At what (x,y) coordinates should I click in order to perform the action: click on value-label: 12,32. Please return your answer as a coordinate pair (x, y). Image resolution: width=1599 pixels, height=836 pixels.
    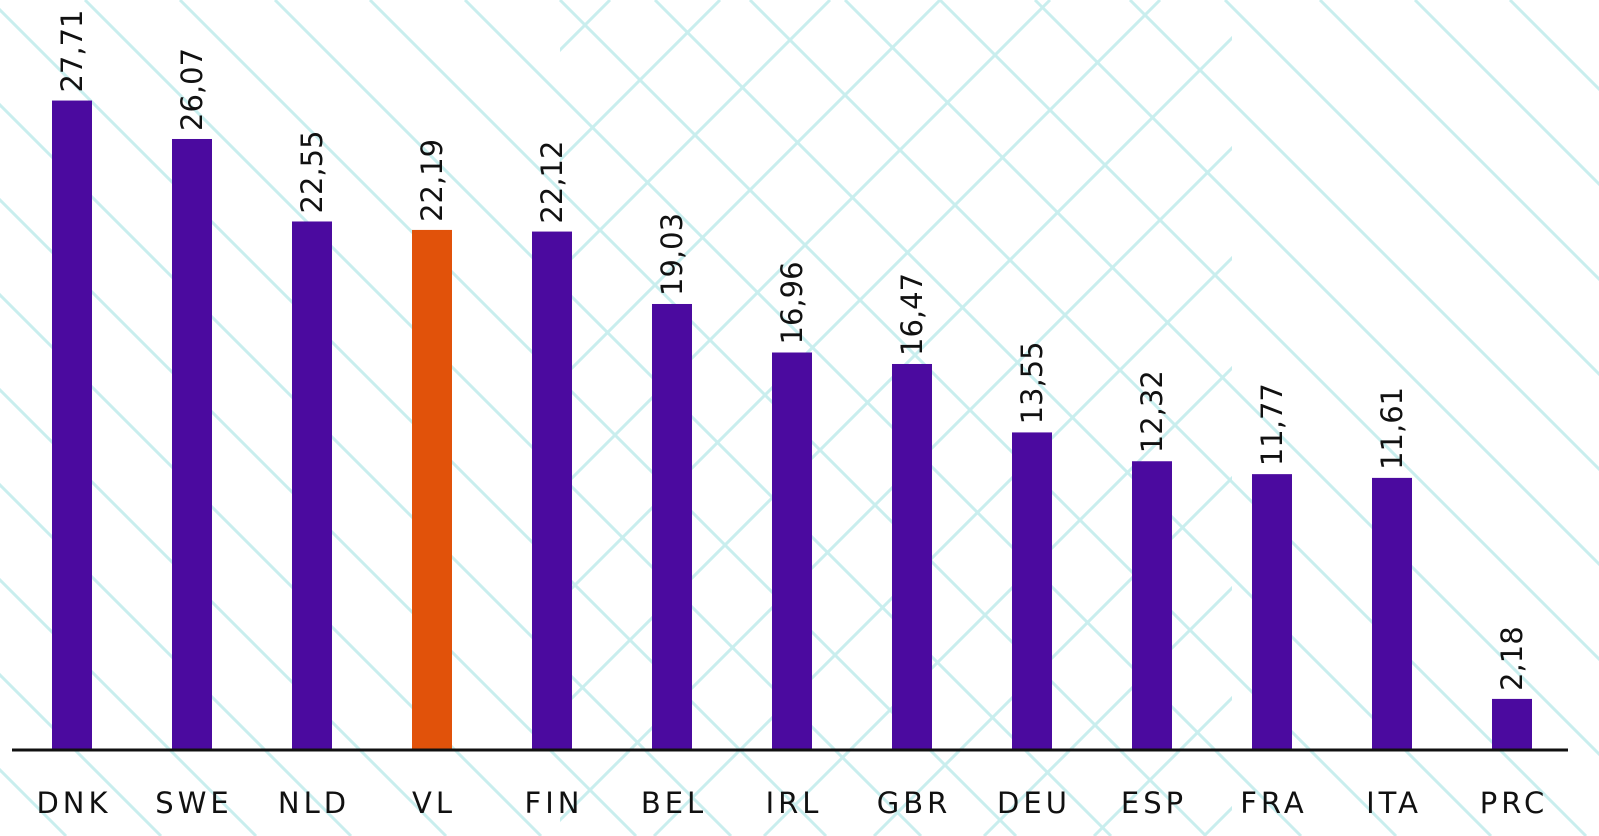
    Looking at the image, I should click on (1152, 411).